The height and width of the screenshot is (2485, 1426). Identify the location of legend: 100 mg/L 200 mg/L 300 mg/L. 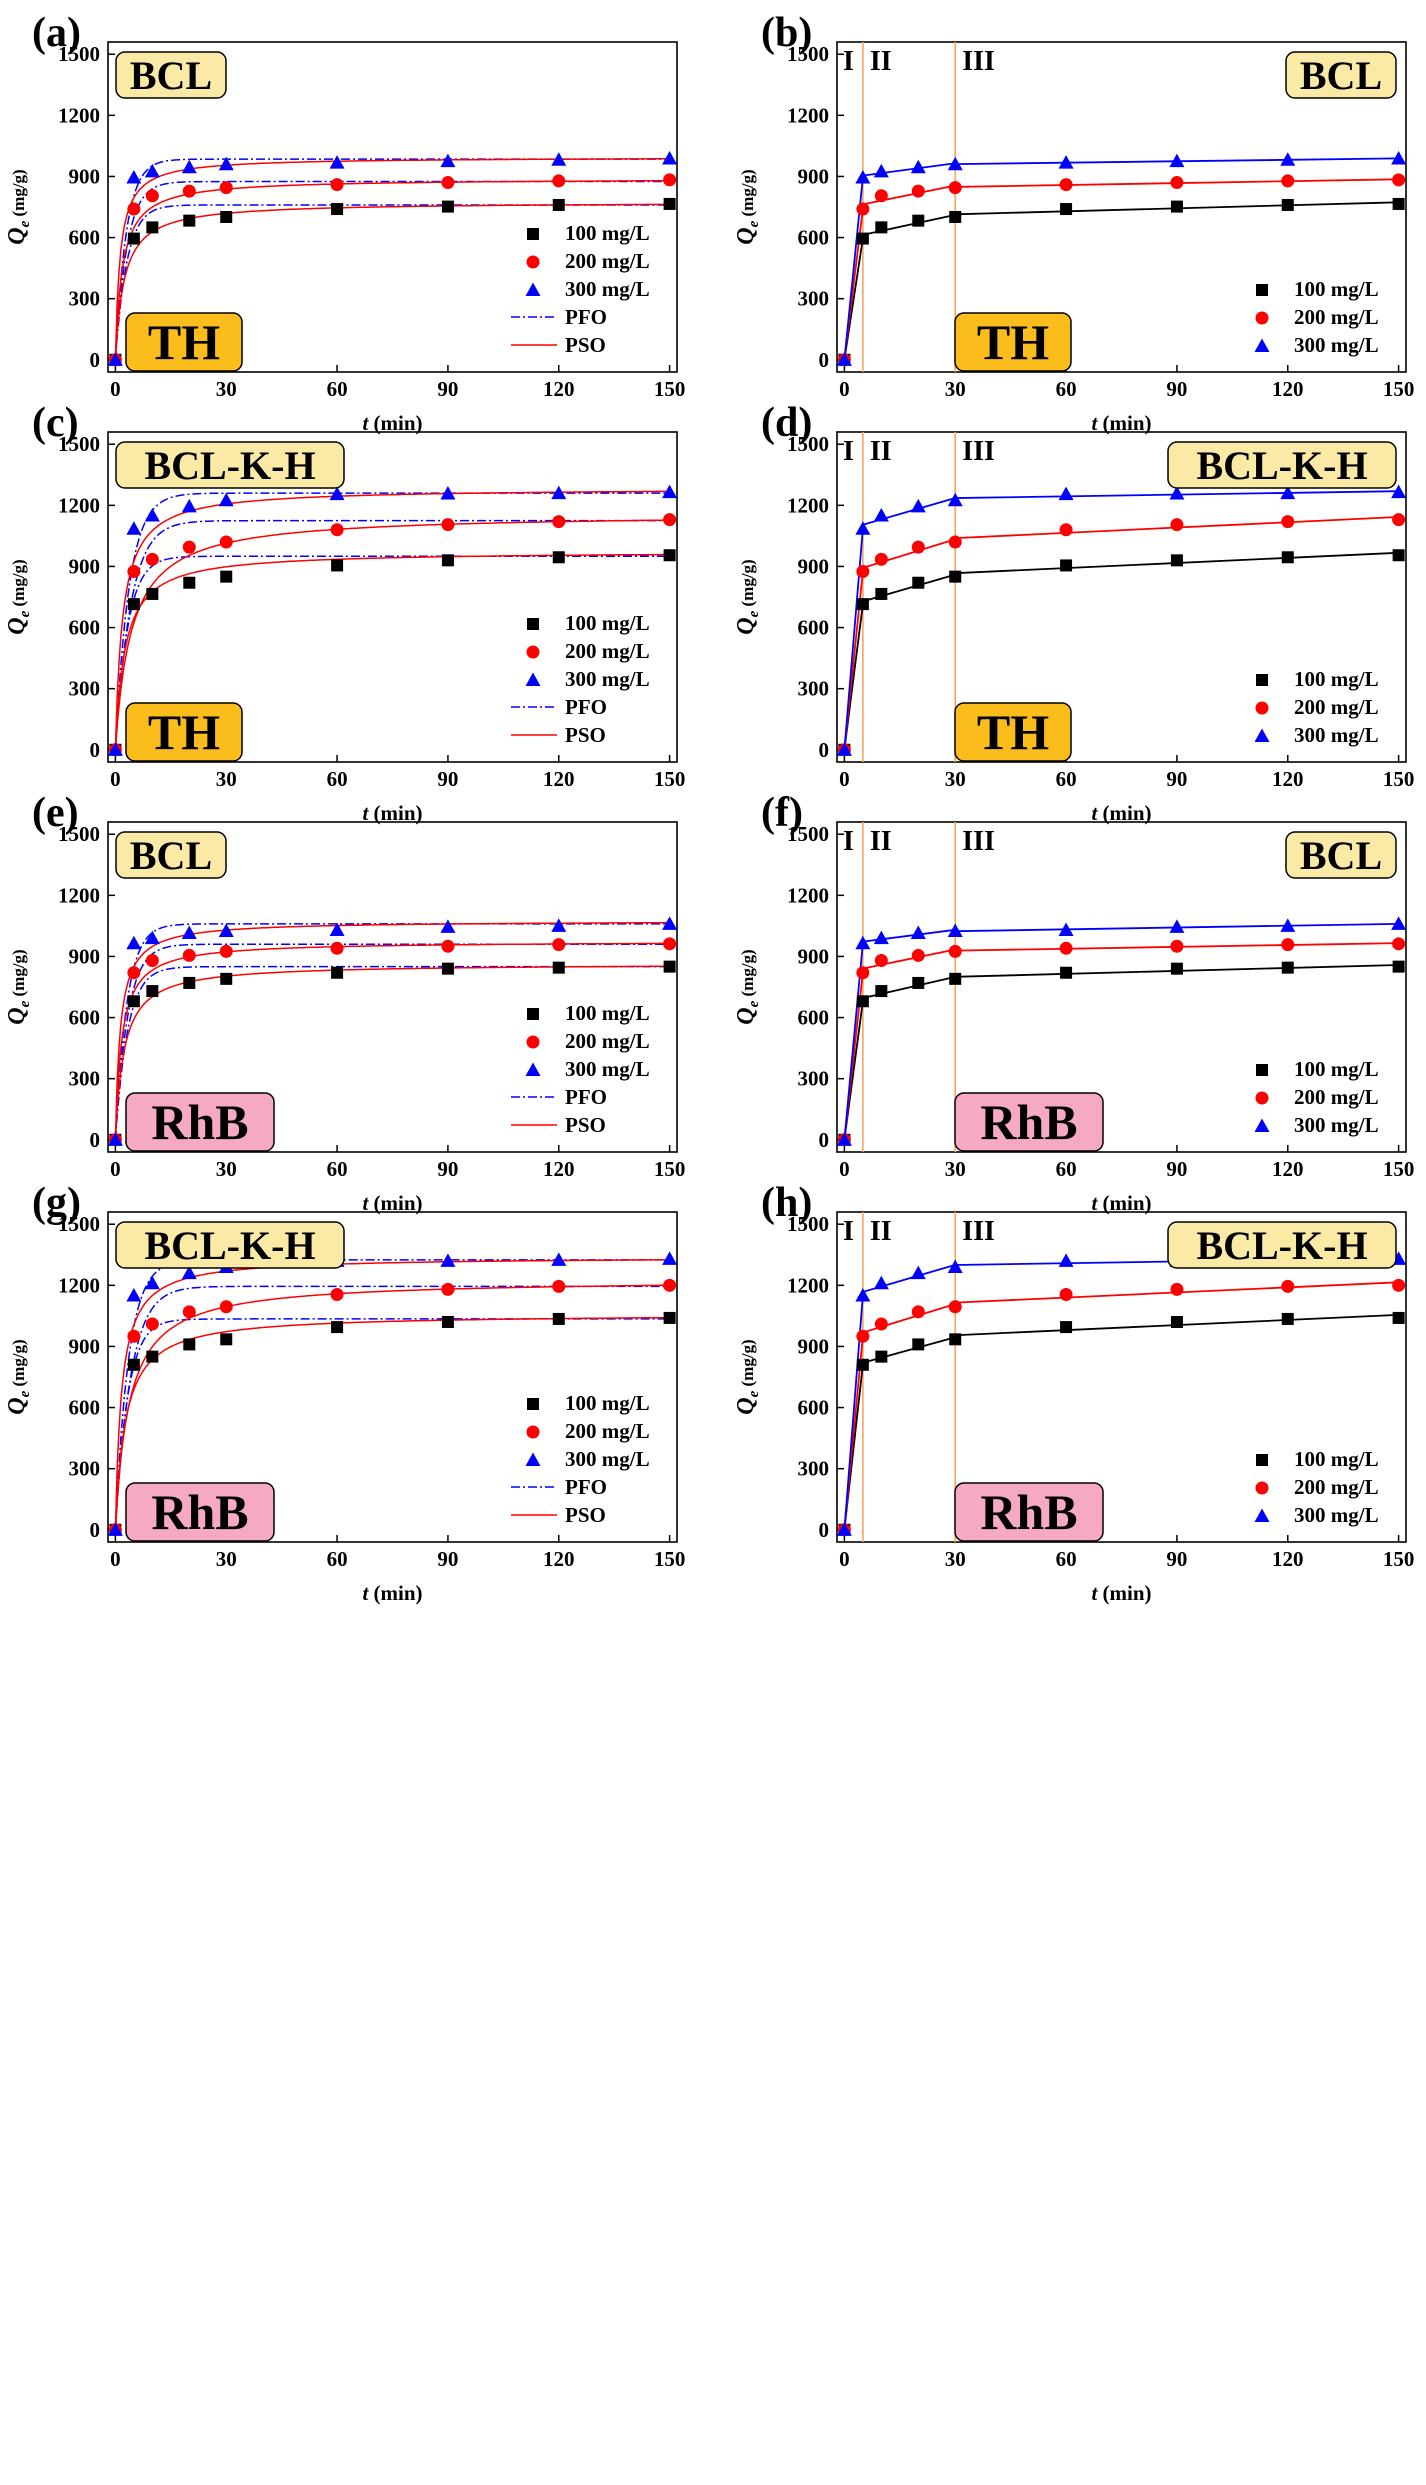
(1316, 1097).